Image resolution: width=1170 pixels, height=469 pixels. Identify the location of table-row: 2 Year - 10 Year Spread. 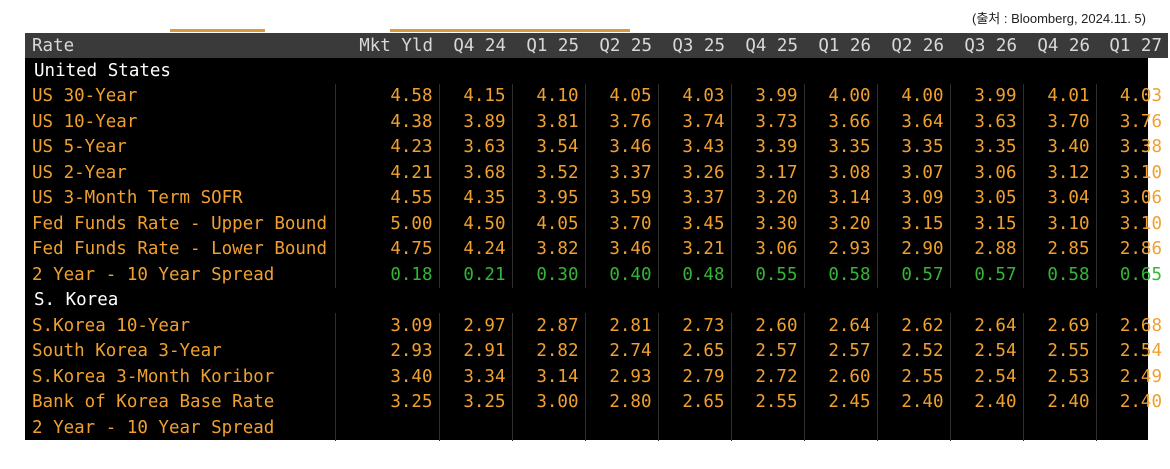
(596, 428).